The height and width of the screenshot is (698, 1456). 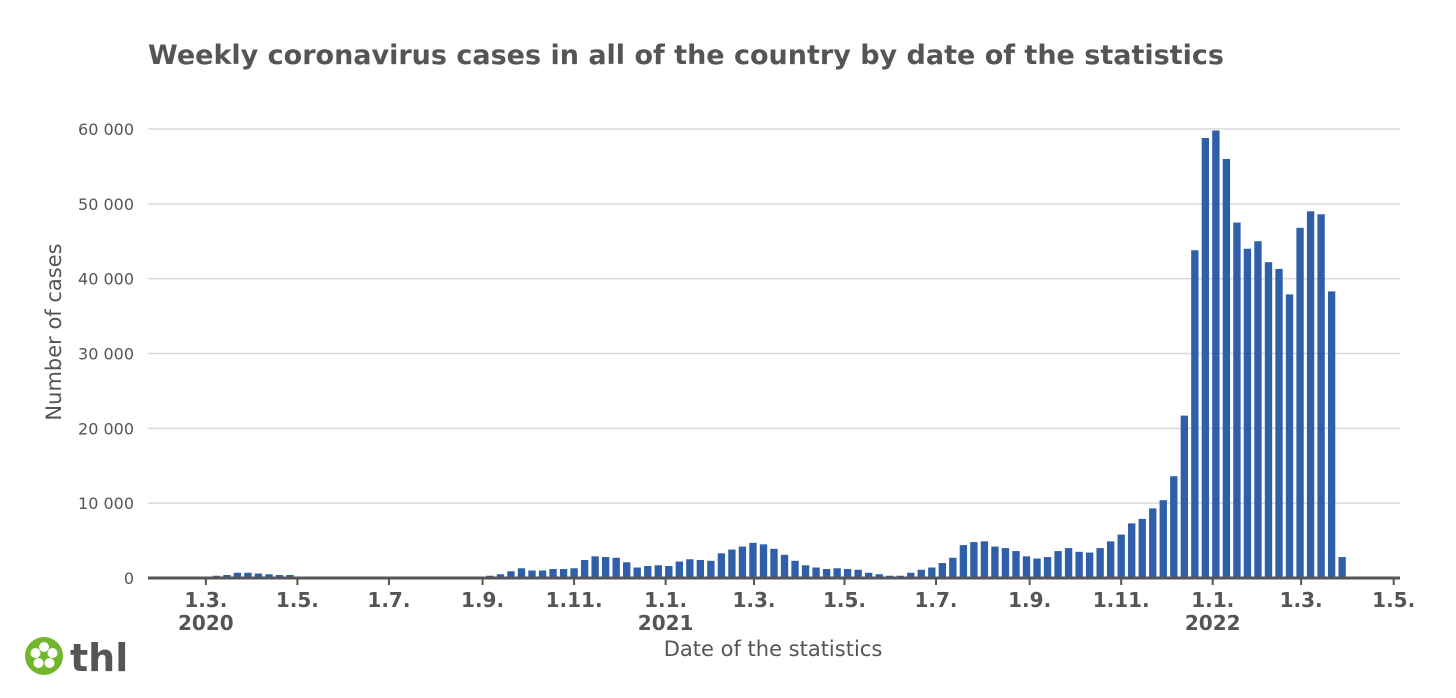 What do you see at coordinates (99, 658) in the screenshot?
I see `logo-text: thl` at bounding box center [99, 658].